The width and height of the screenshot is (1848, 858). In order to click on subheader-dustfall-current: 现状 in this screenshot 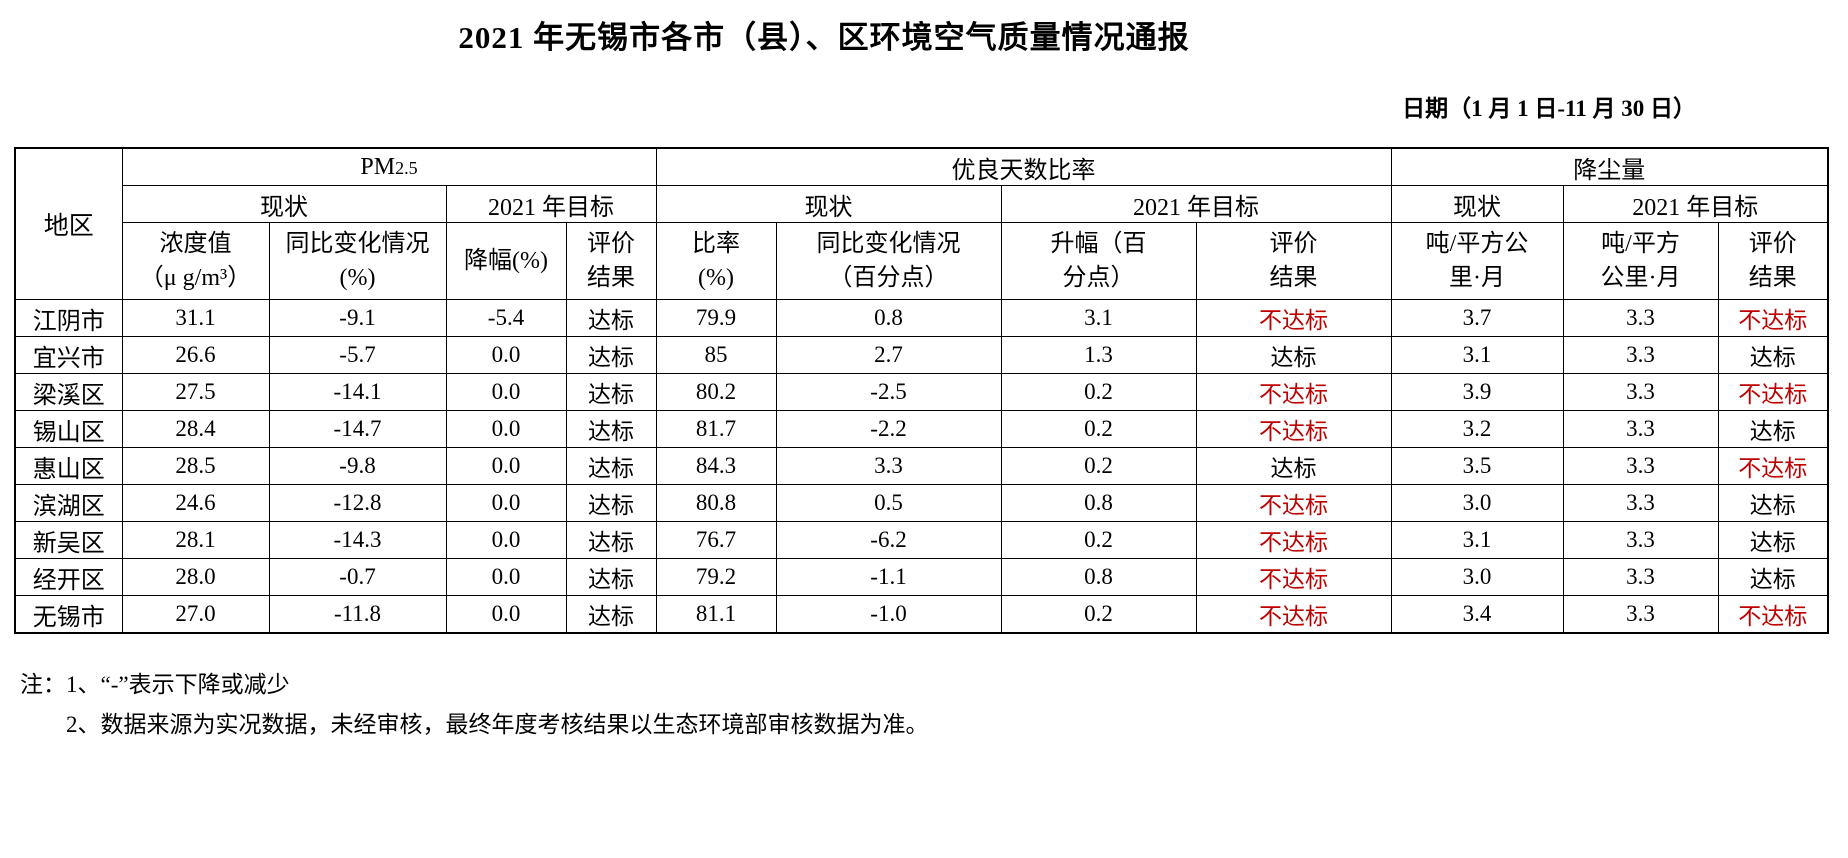, I will do `click(1477, 204)`.